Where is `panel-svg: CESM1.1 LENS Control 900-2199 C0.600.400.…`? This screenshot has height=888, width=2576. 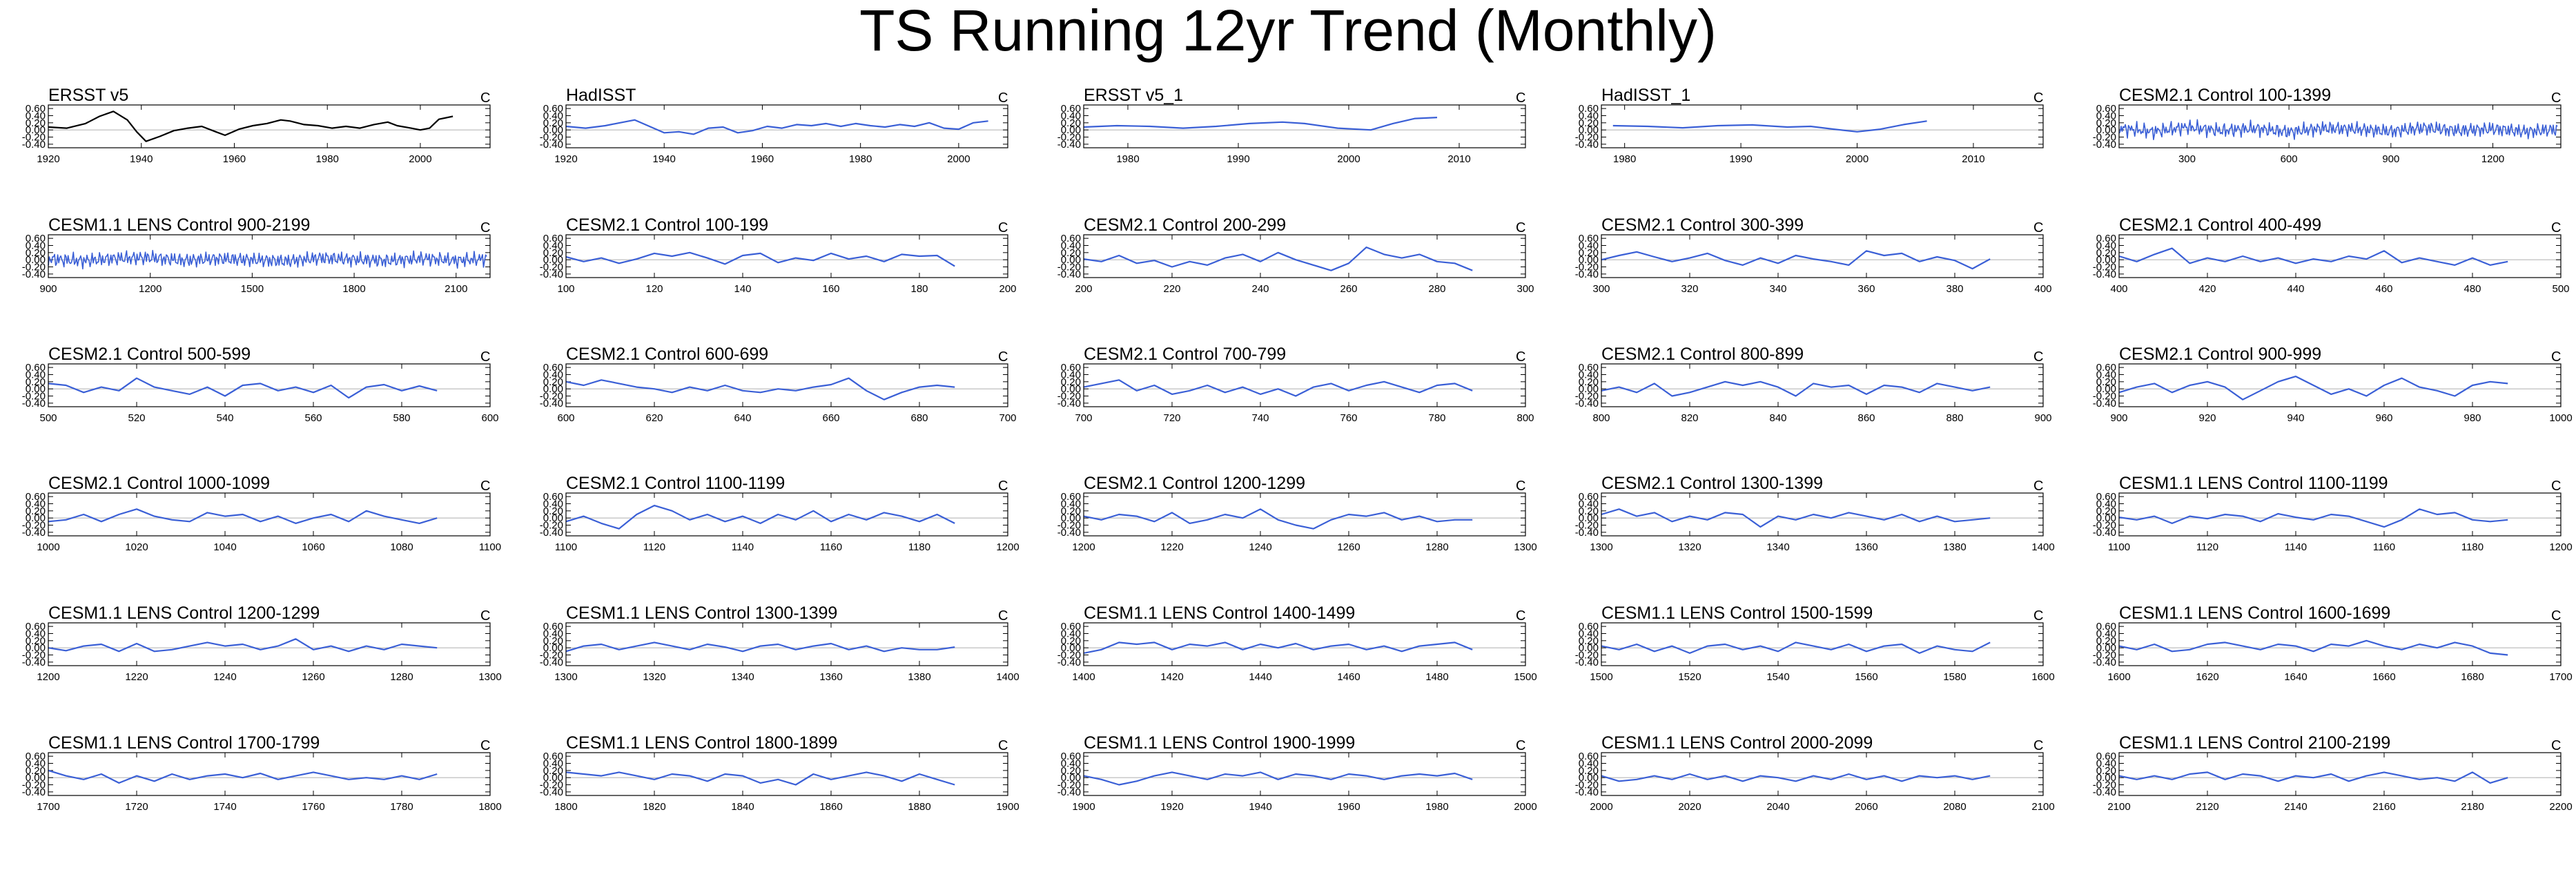
panel-svg: CESM1.1 LENS Control 900-2199 C0.600.400.… is located at coordinates (256, 255).